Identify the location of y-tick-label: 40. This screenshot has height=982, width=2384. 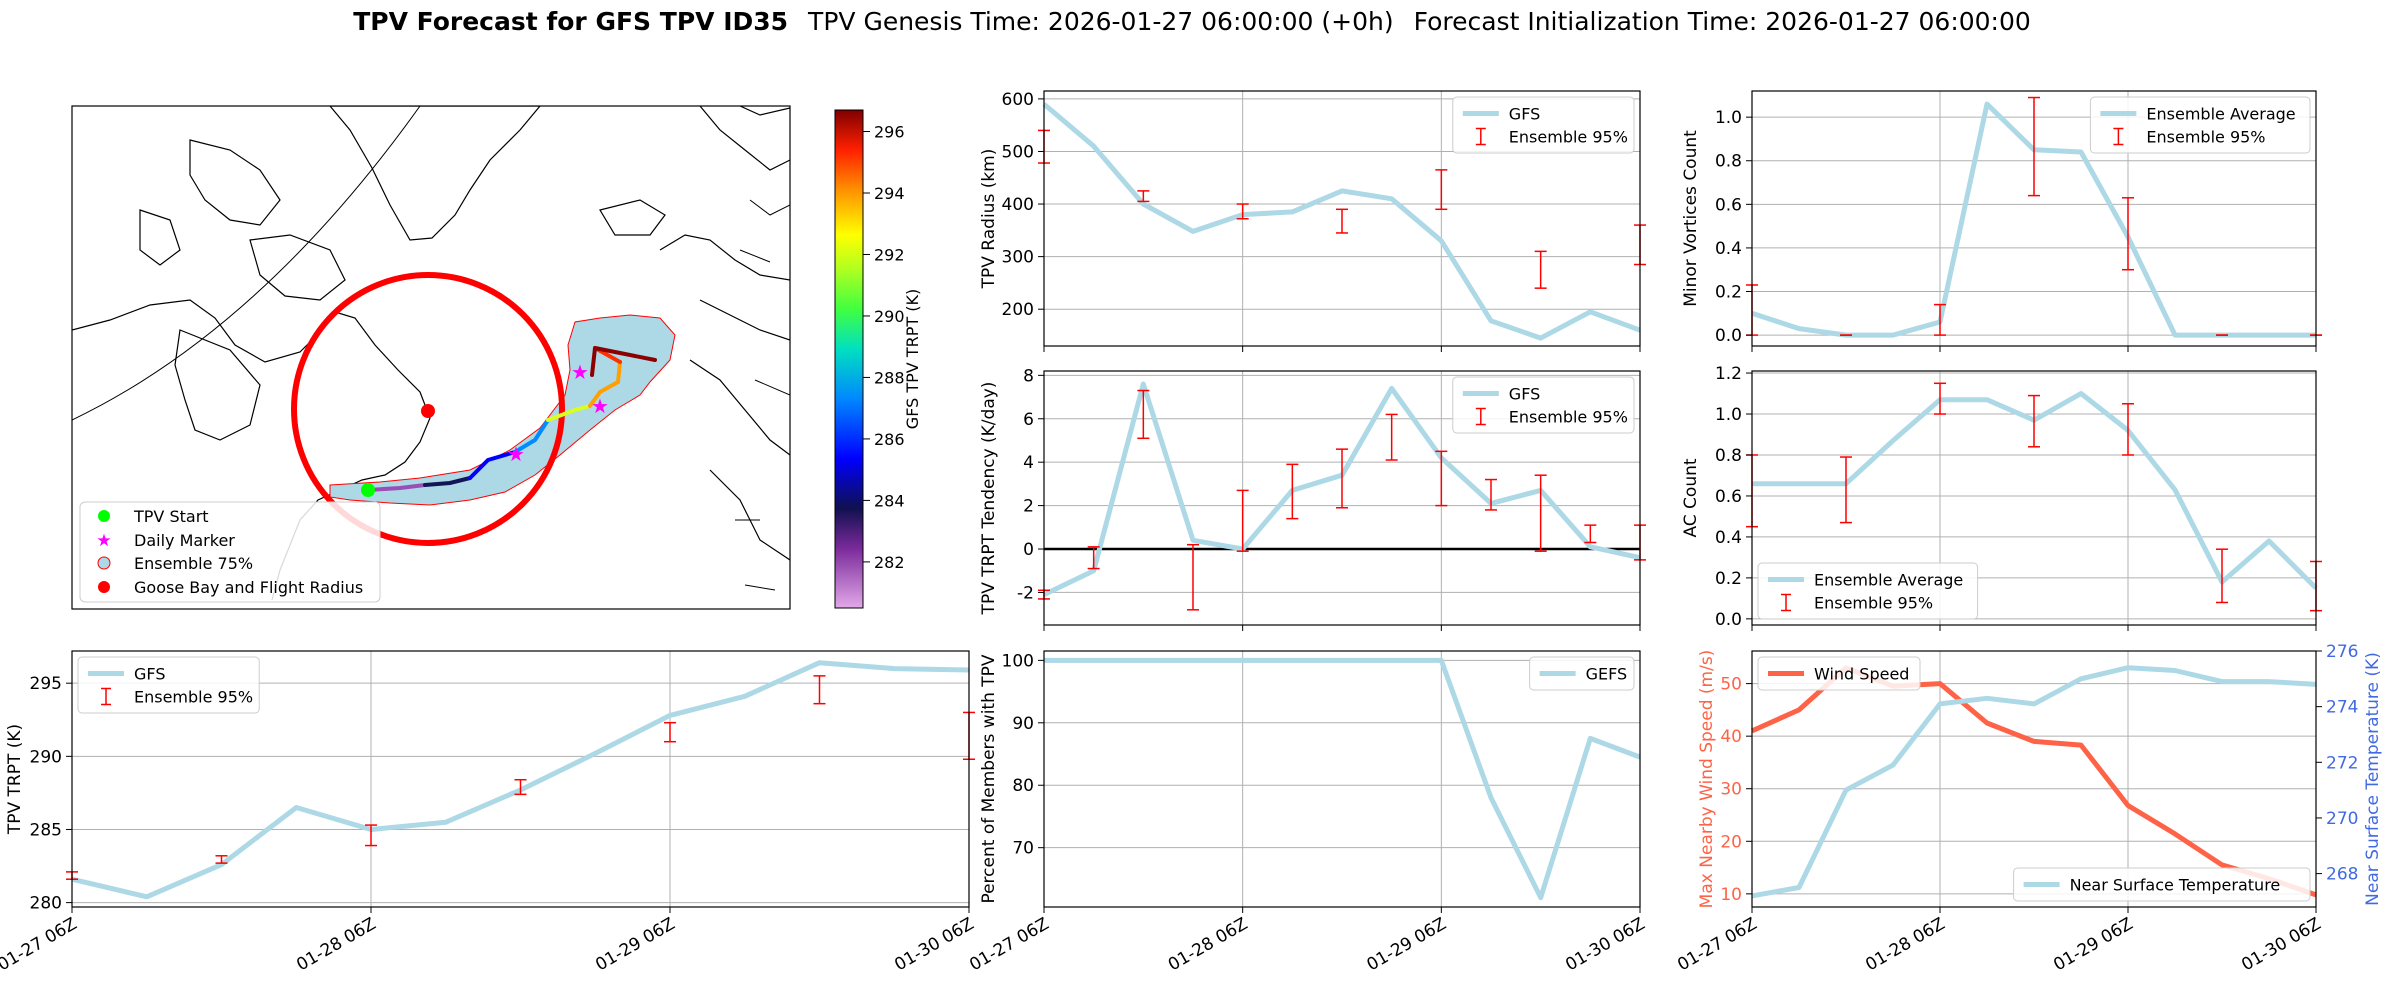
(1731, 737).